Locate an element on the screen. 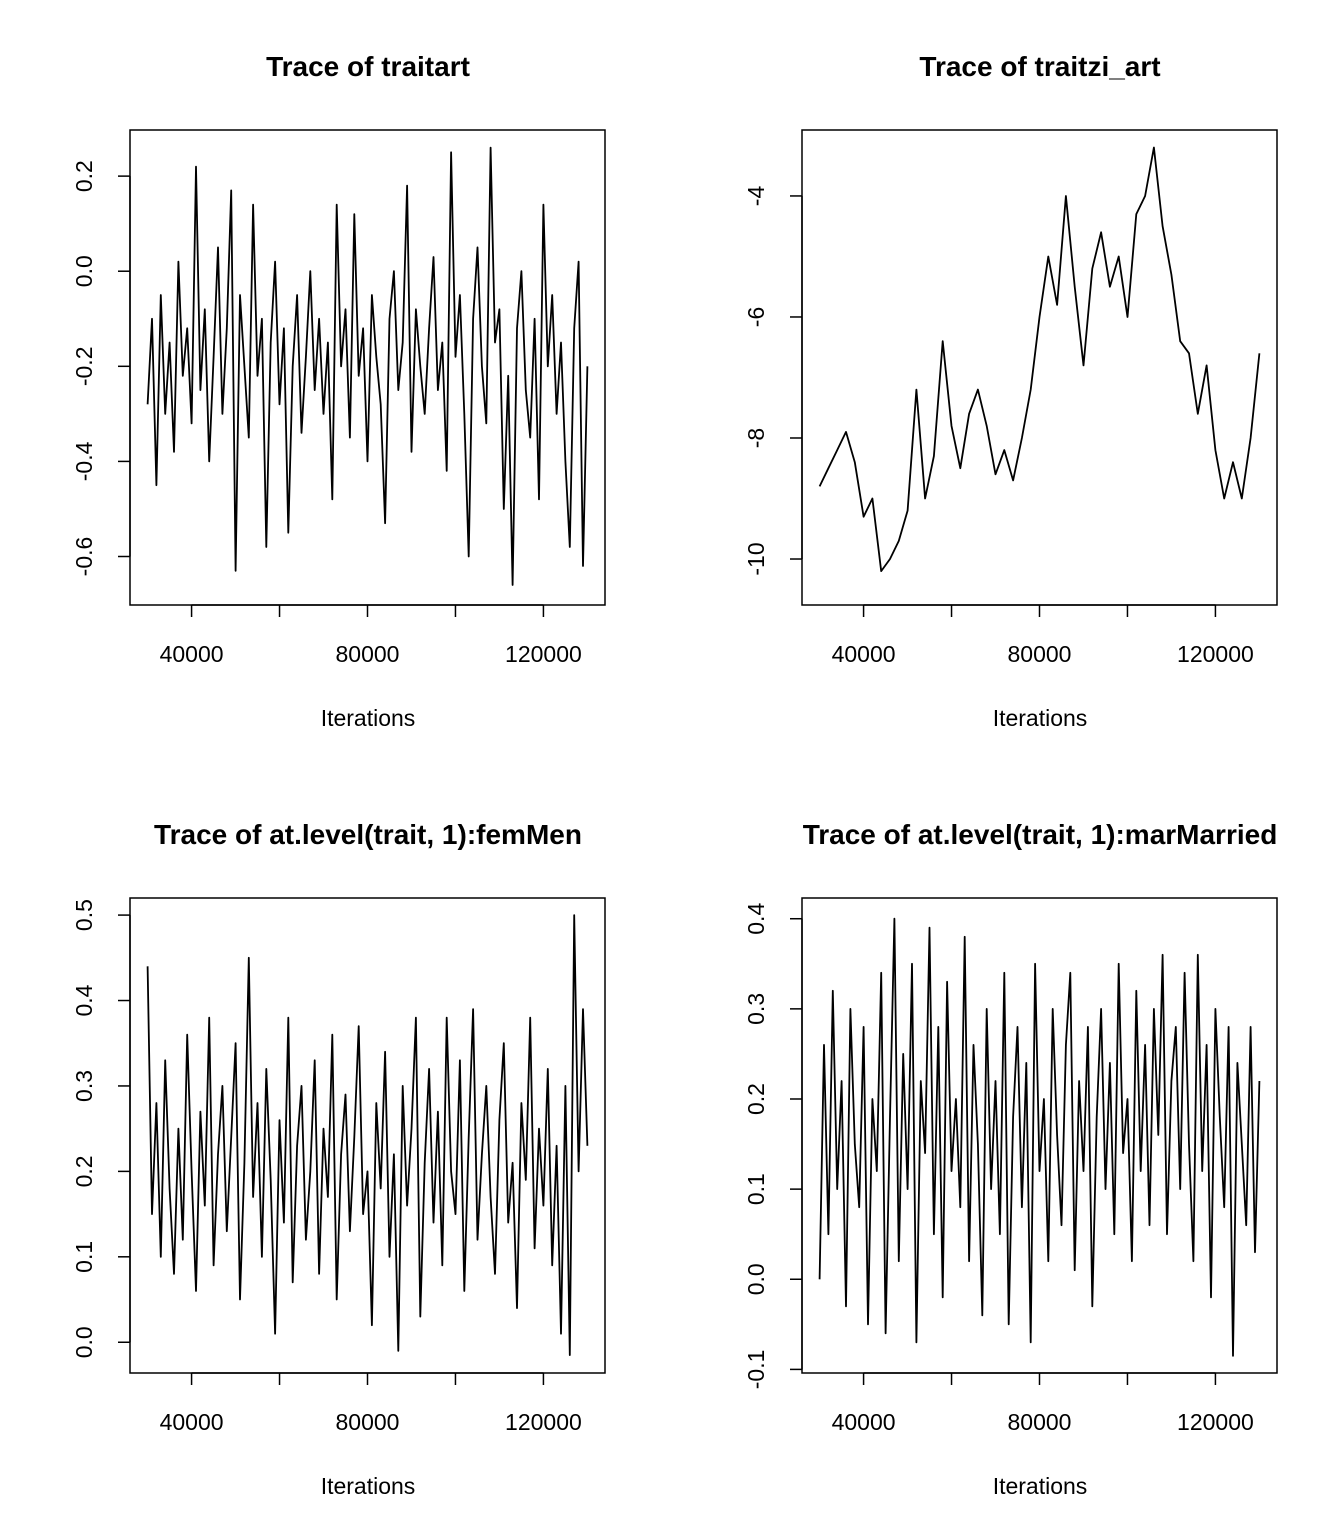  chart-title: Trace of at.level(trait, 1):femMen is located at coordinates (368, 834).